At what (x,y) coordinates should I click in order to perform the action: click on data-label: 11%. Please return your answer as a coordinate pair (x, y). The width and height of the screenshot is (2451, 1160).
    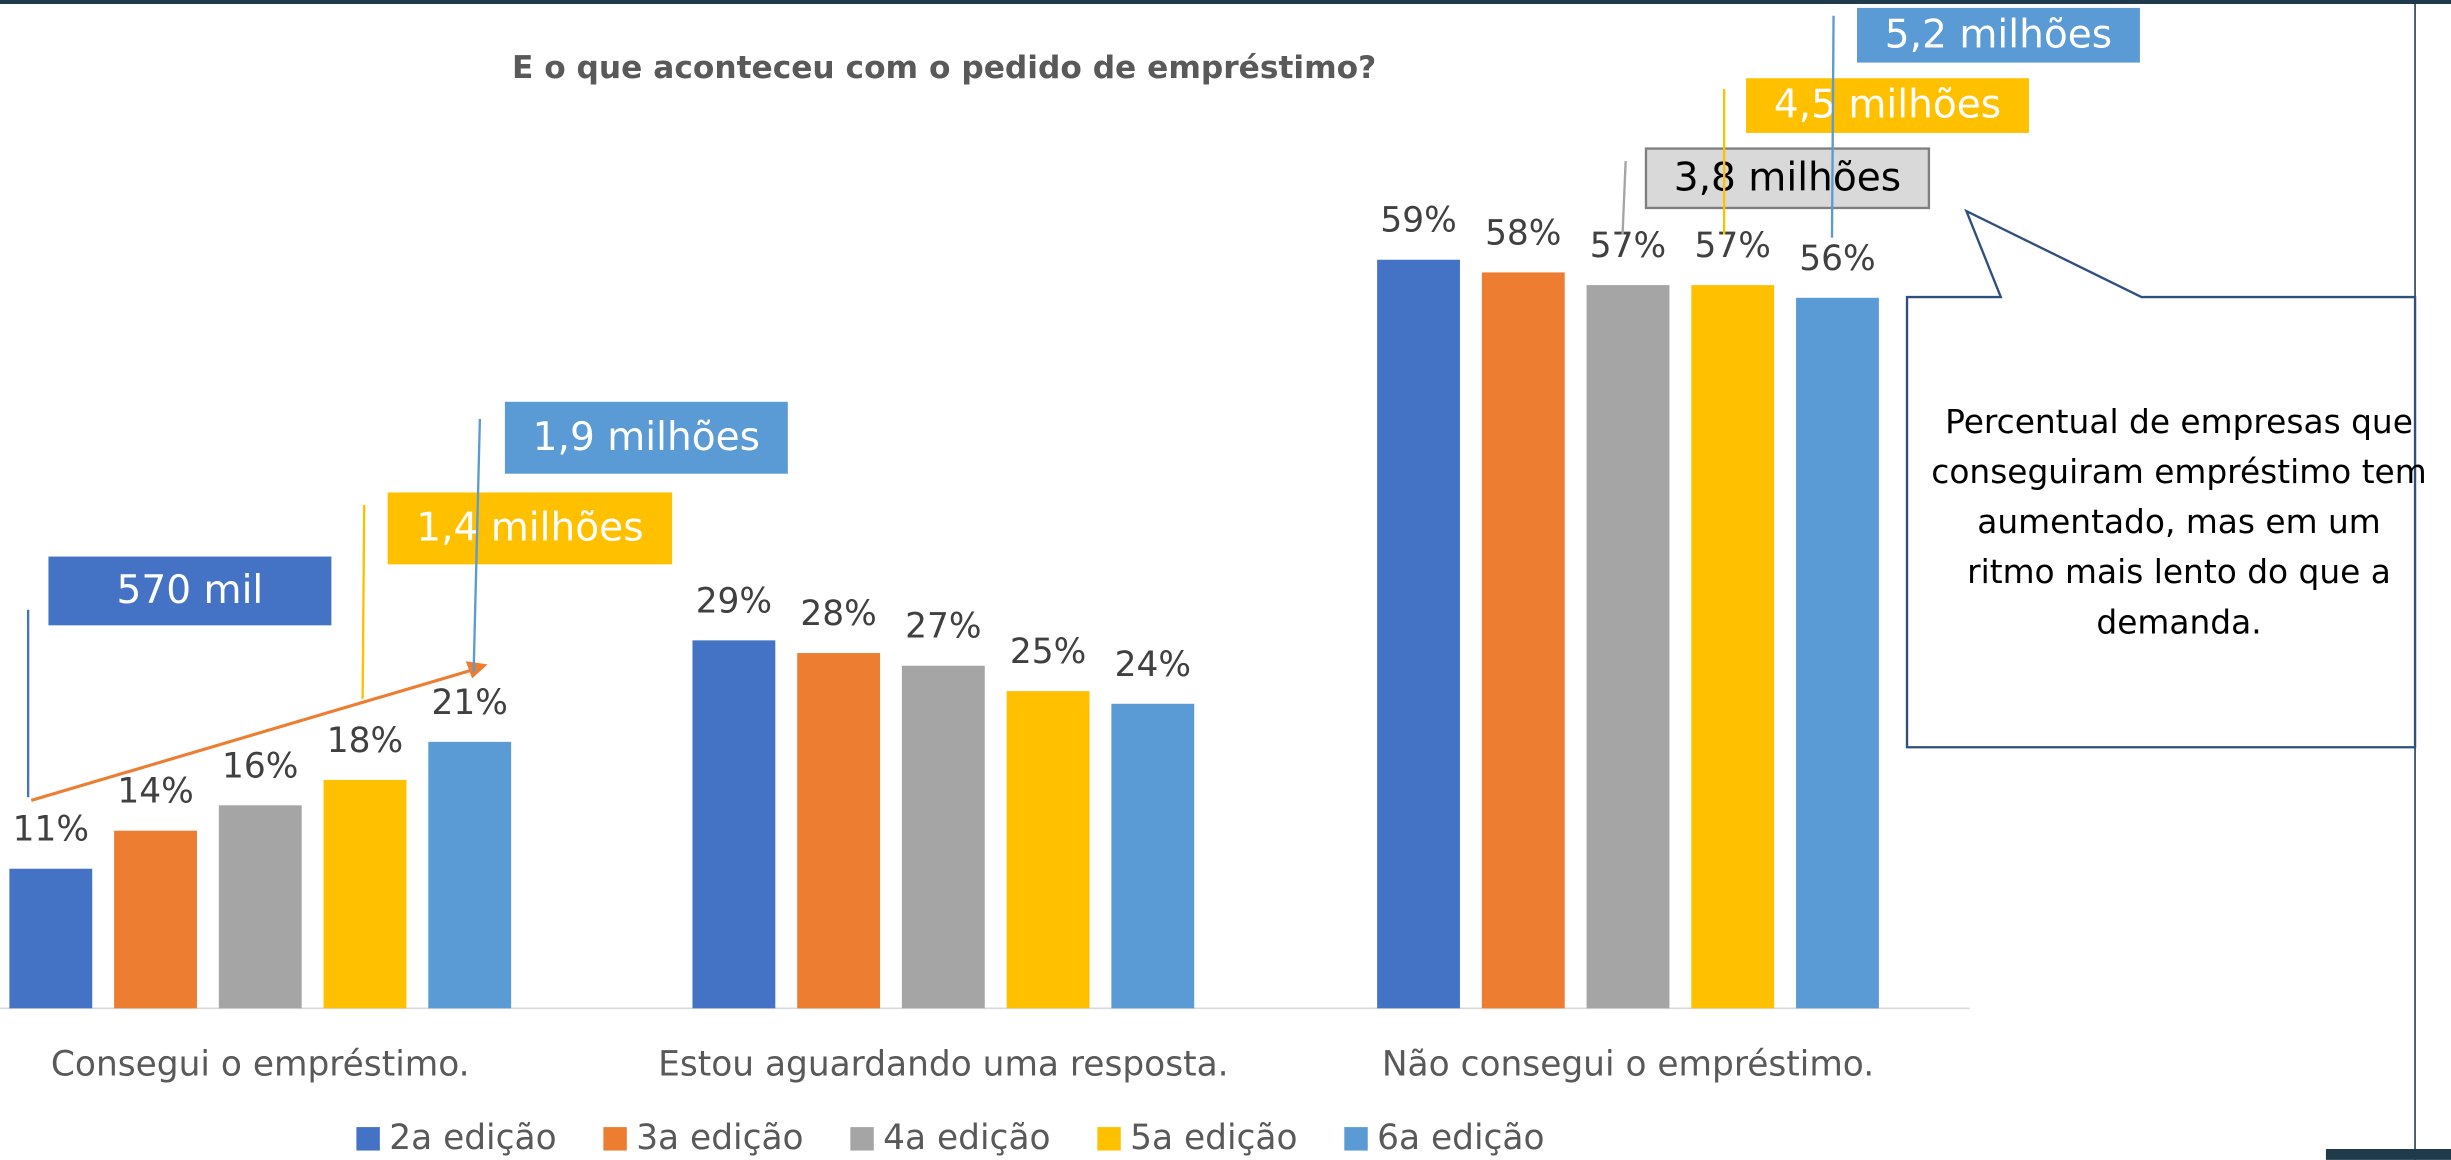
    Looking at the image, I should click on (51, 830).